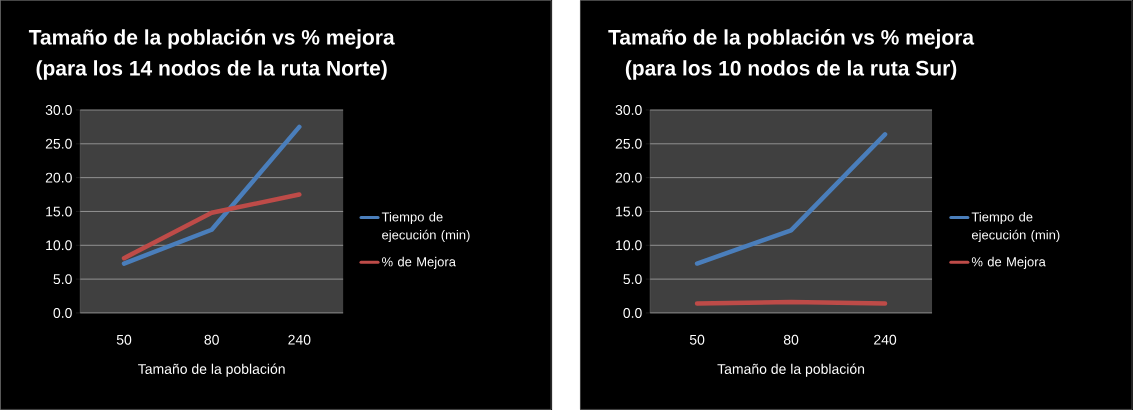  I want to click on chart-subtitle: (para los 10 nodos de la ruta Sur), so click(791, 70).